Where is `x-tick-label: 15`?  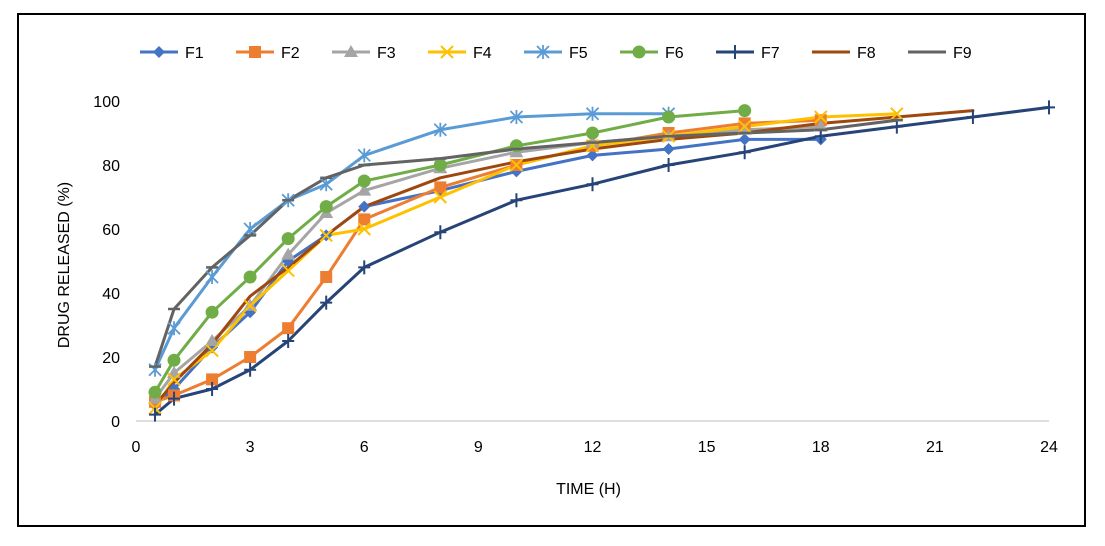
x-tick-label: 15 is located at coordinates (707, 447).